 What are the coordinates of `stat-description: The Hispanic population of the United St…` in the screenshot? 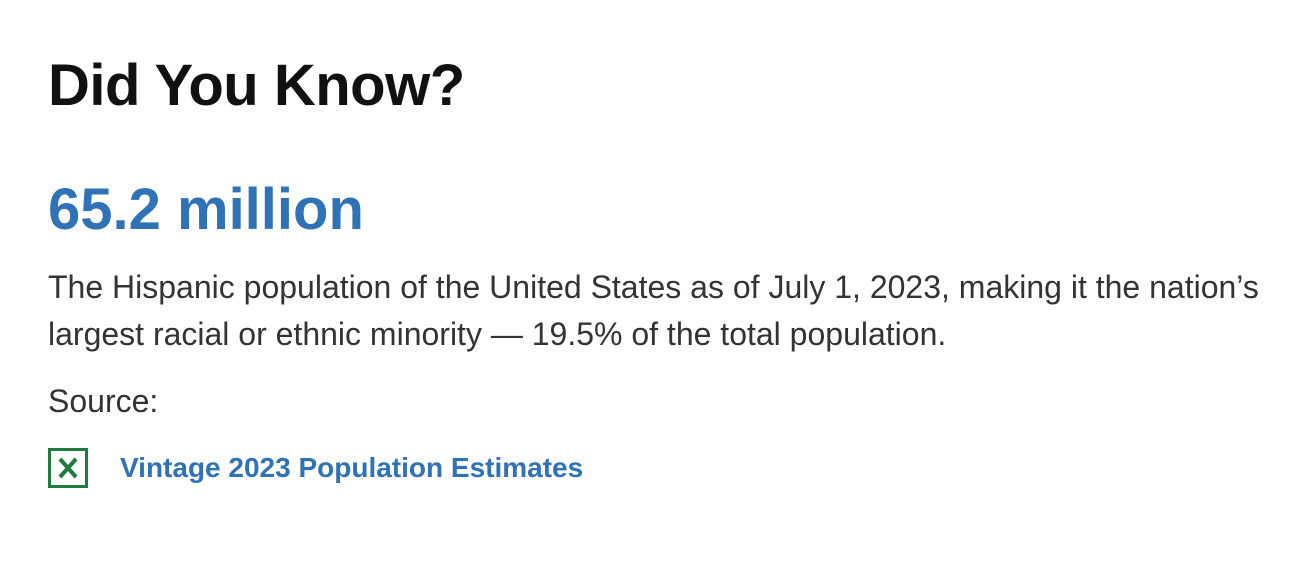 It's located at (653, 310).